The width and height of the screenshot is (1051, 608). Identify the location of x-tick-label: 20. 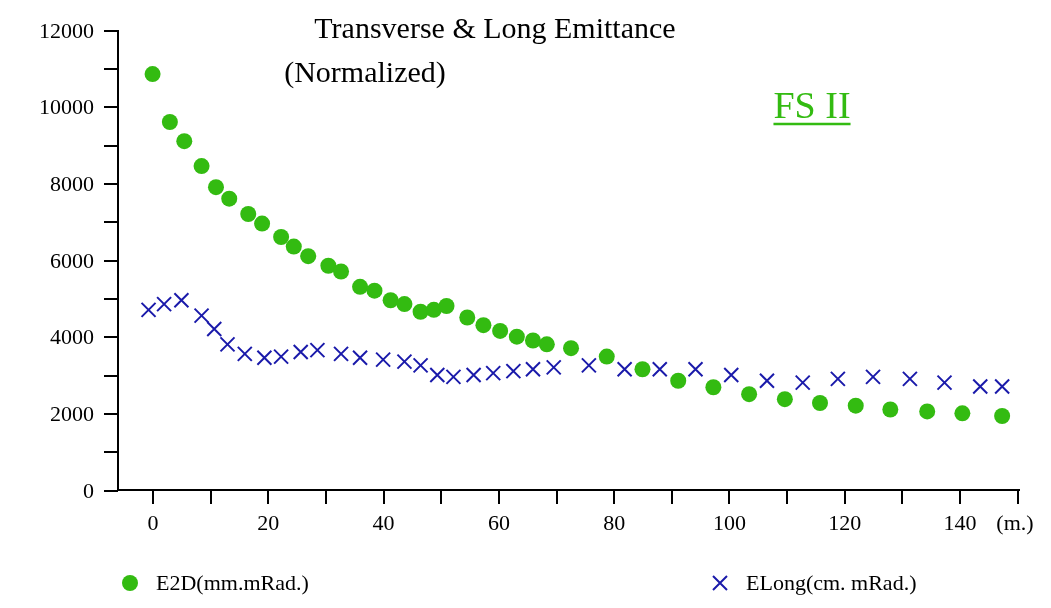
(268, 522).